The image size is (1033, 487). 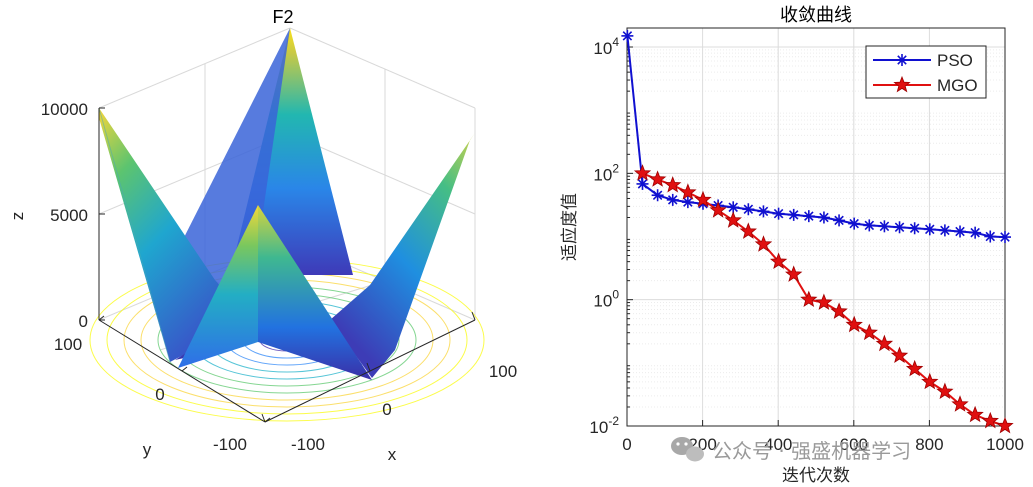 I want to click on watermark: 公众号 · 强盛机器学习, so click(x=791, y=450).